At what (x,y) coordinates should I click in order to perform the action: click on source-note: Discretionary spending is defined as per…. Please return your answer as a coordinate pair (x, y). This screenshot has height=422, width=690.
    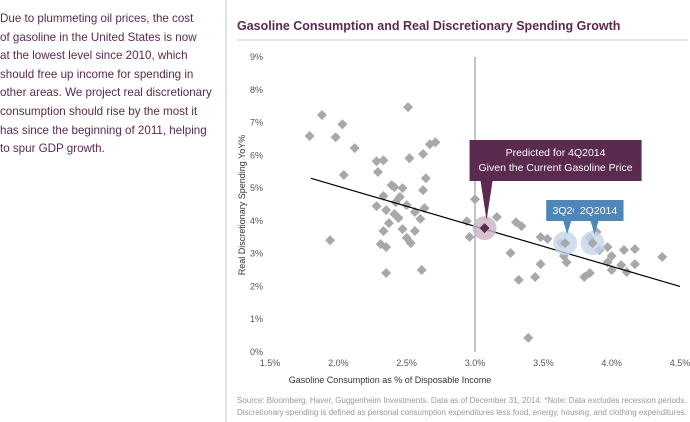
    Looking at the image, I should click on (462, 412).